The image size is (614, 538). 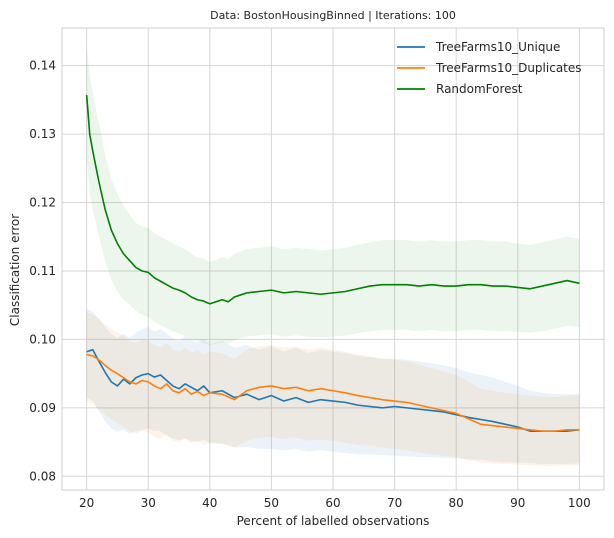 I want to click on y-tick-label: 0.10, so click(x=42, y=339).